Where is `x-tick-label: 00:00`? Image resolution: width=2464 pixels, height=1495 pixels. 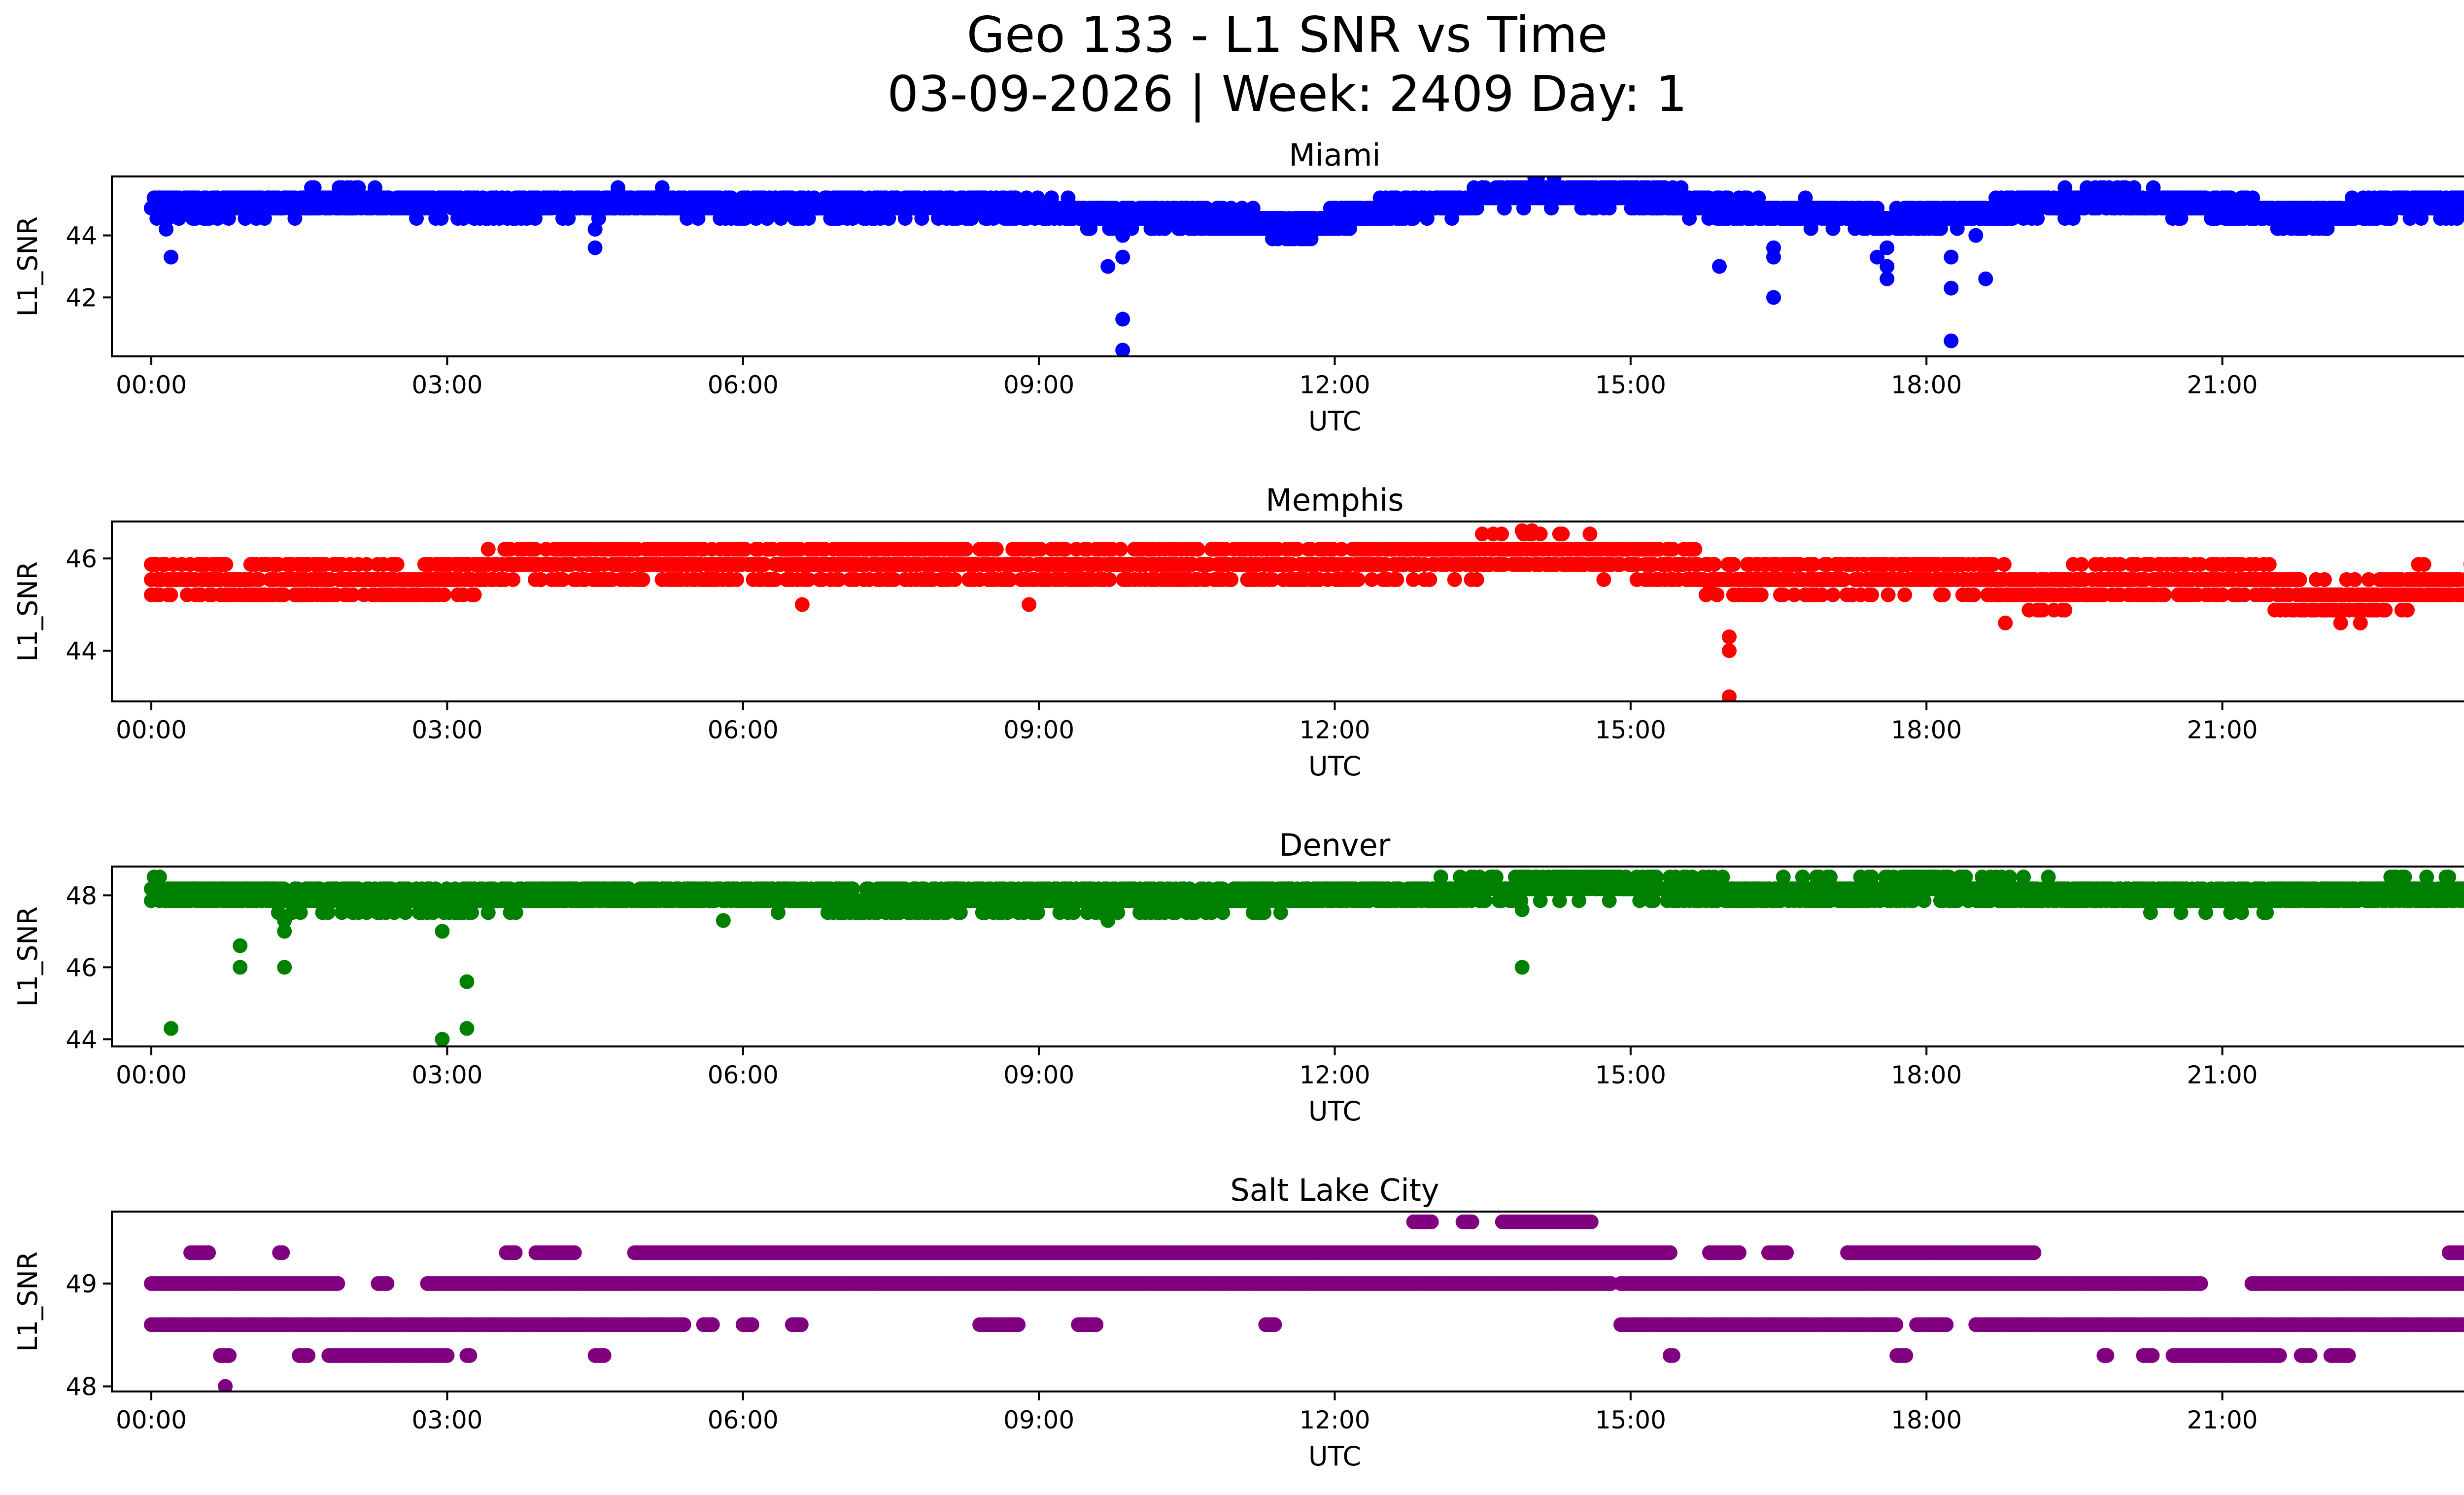
x-tick-label: 00:00 is located at coordinates (151, 385).